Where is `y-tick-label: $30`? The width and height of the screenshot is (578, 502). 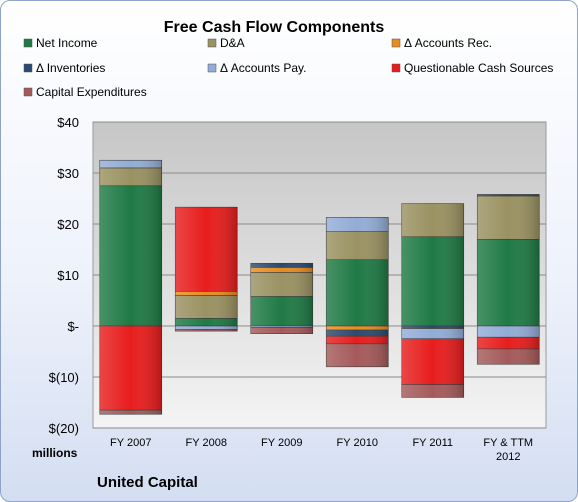
y-tick-label: $30 is located at coordinates (68, 173).